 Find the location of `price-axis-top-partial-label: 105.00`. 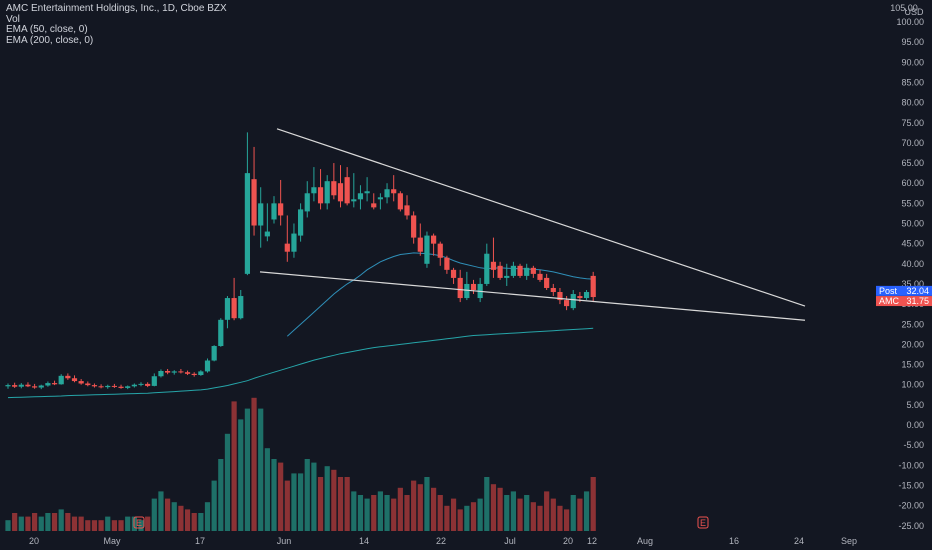

price-axis-top-partial-label: 105.00 is located at coordinates (904, 8).